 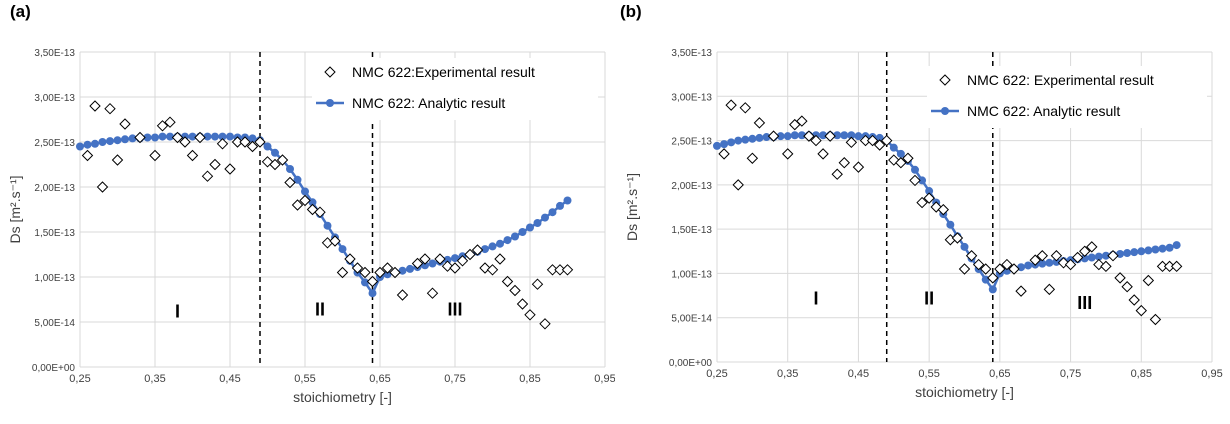 I want to click on y-tick-label: 3,50E-13, so click(x=691, y=53).